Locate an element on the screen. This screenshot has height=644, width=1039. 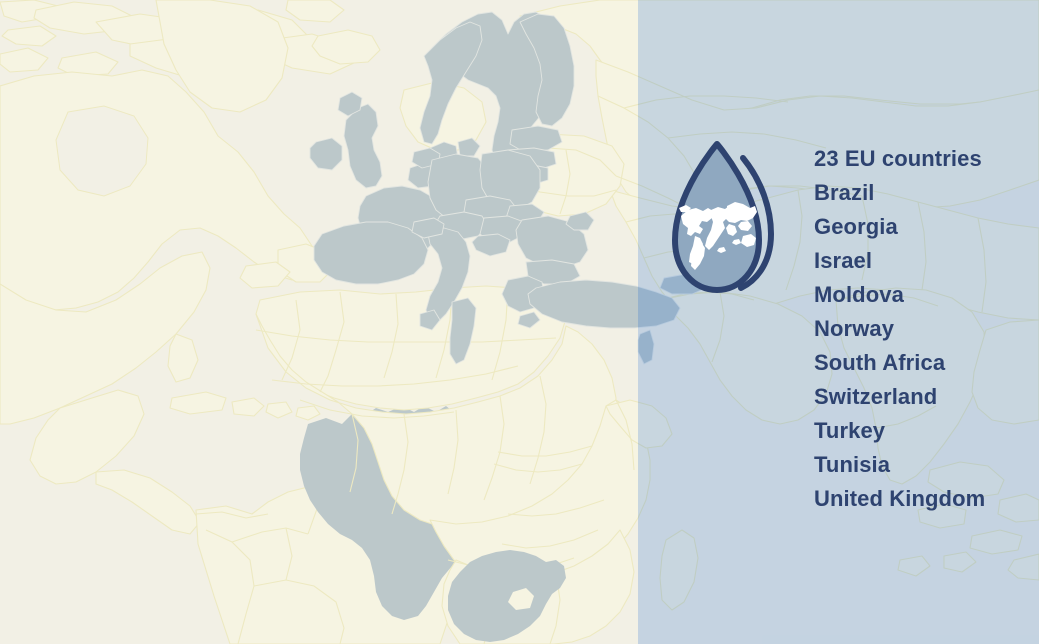
list-item: South Africa is located at coordinates (880, 362).